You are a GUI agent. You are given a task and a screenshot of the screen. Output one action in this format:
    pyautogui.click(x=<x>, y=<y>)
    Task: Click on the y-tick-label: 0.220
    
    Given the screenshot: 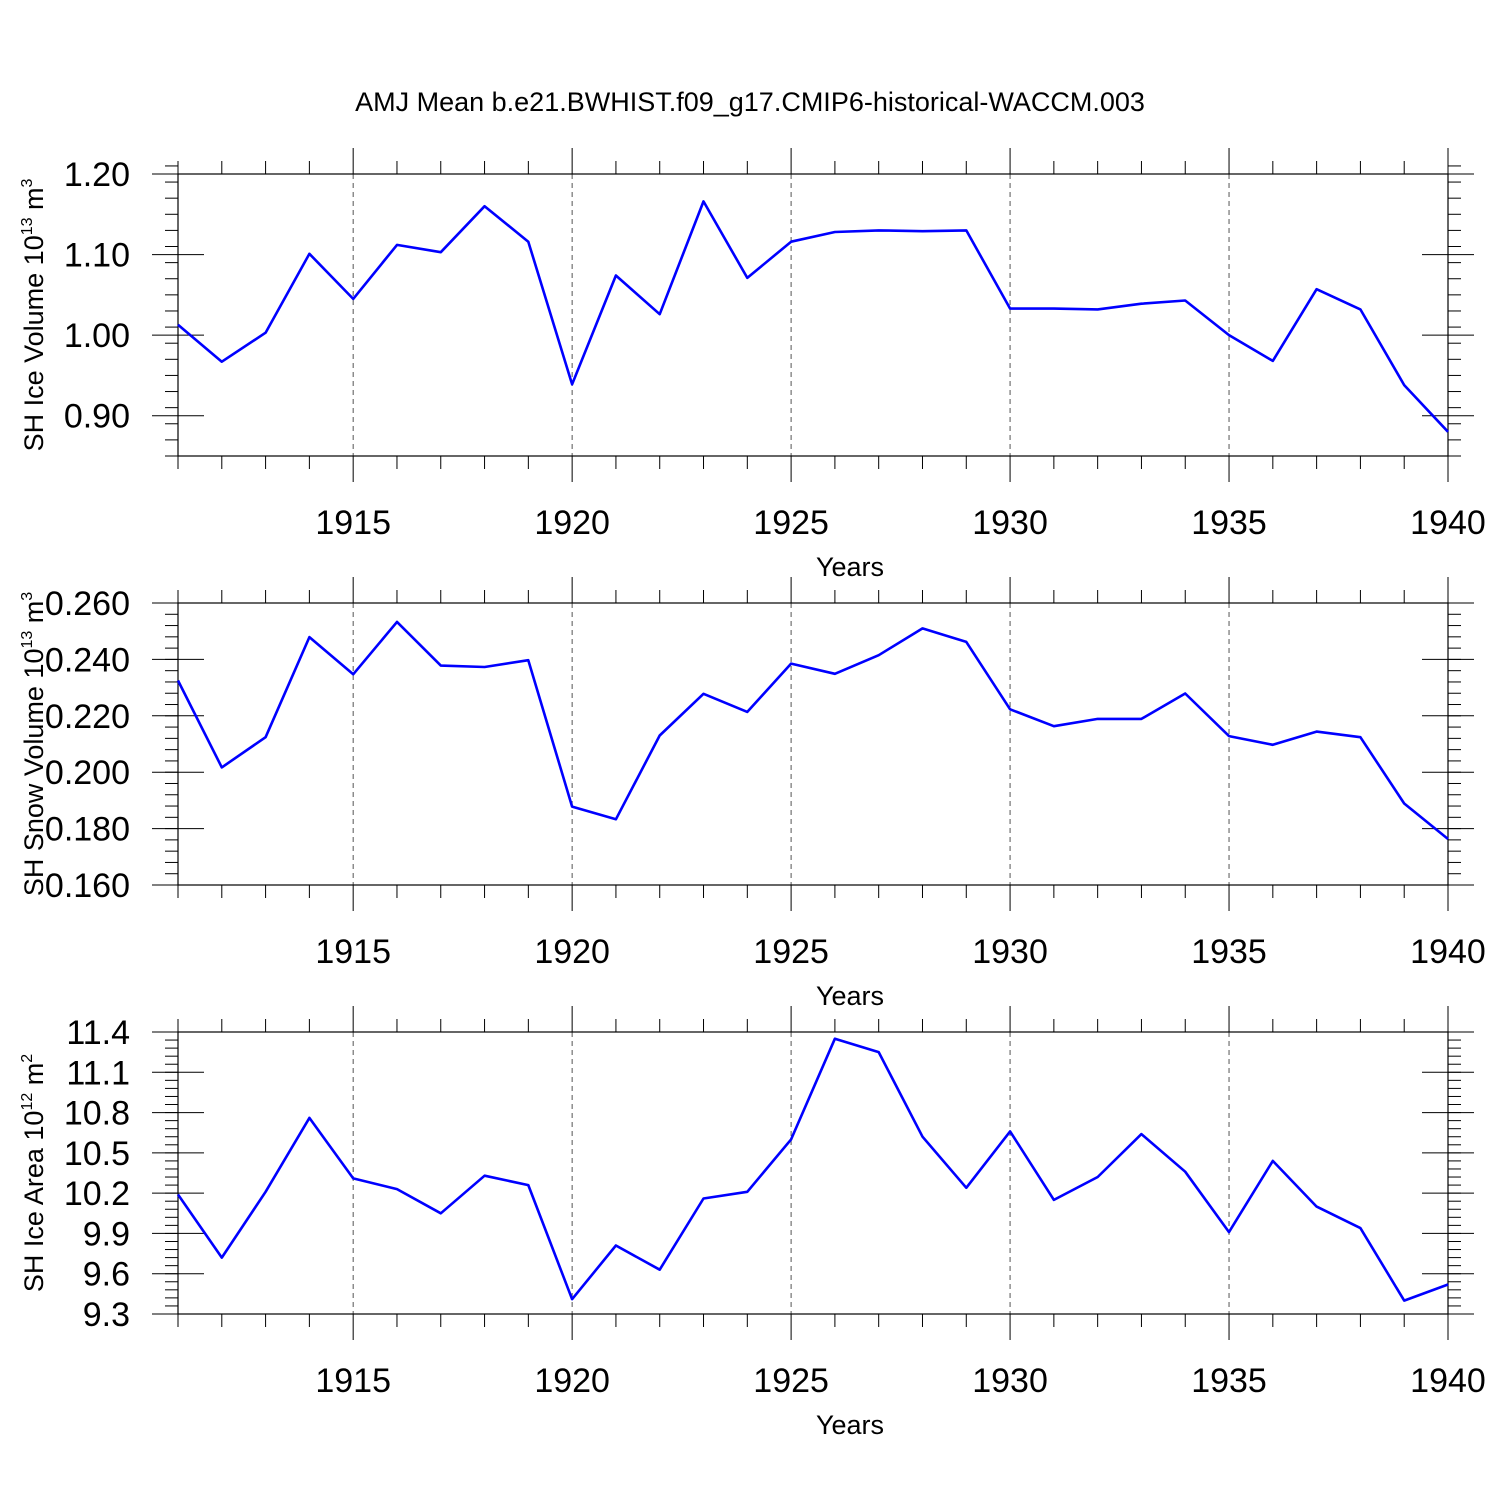 What is the action you would take?
    pyautogui.click(x=87, y=717)
    